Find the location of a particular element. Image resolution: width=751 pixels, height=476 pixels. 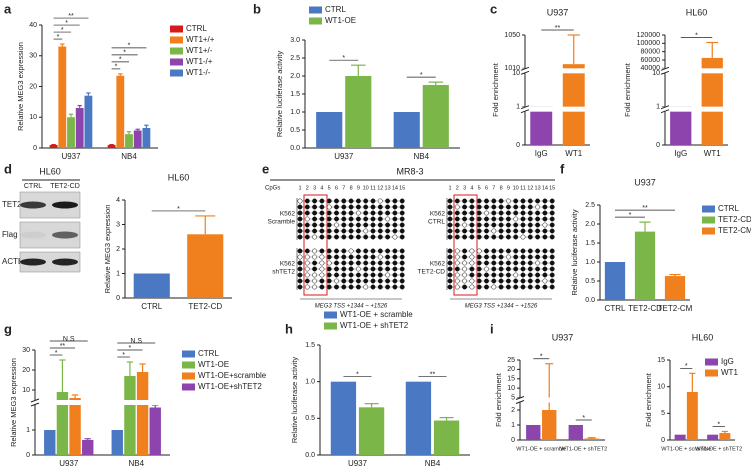

y-tick-label: 2 is located at coordinates (118, 249).